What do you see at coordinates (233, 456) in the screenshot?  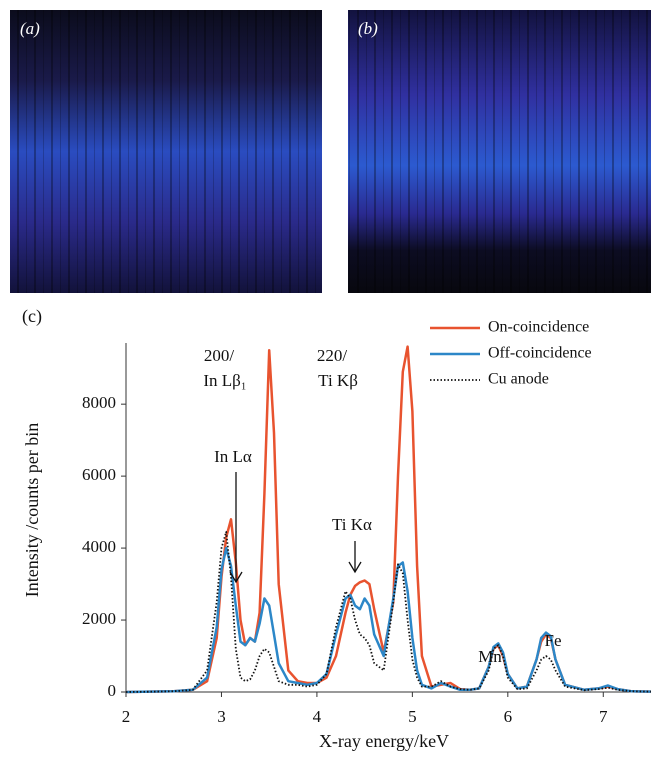 I see `annotation: In Lα` at bounding box center [233, 456].